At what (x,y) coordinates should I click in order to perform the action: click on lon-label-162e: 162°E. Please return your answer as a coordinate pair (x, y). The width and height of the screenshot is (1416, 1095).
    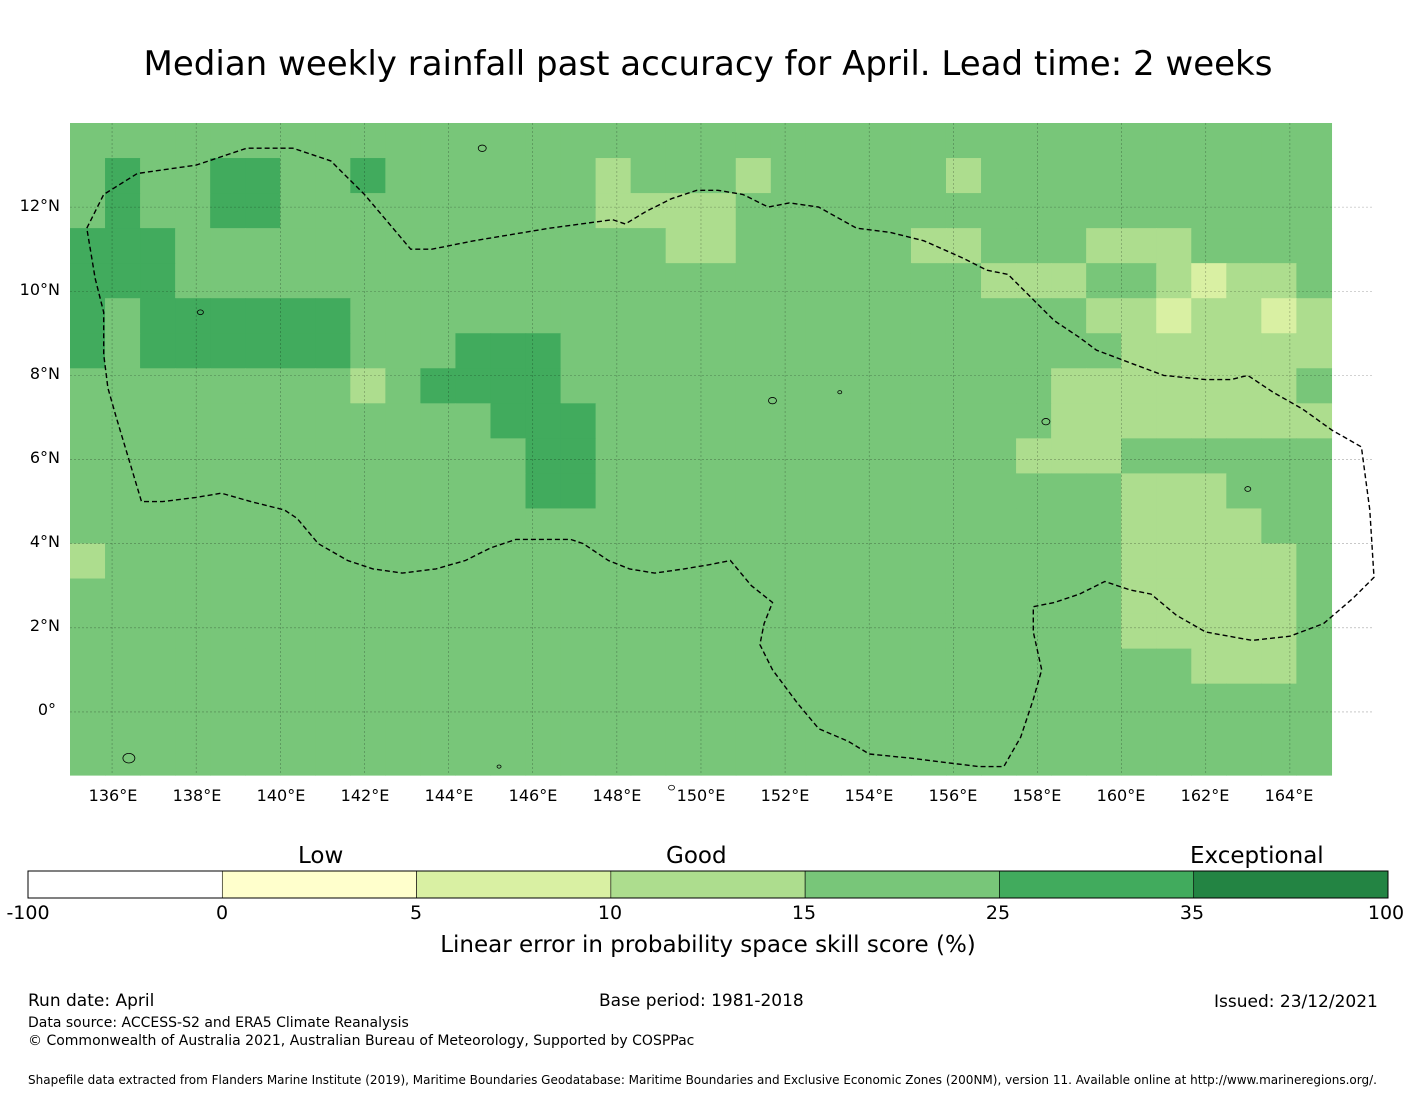
    Looking at the image, I should click on (1205, 795).